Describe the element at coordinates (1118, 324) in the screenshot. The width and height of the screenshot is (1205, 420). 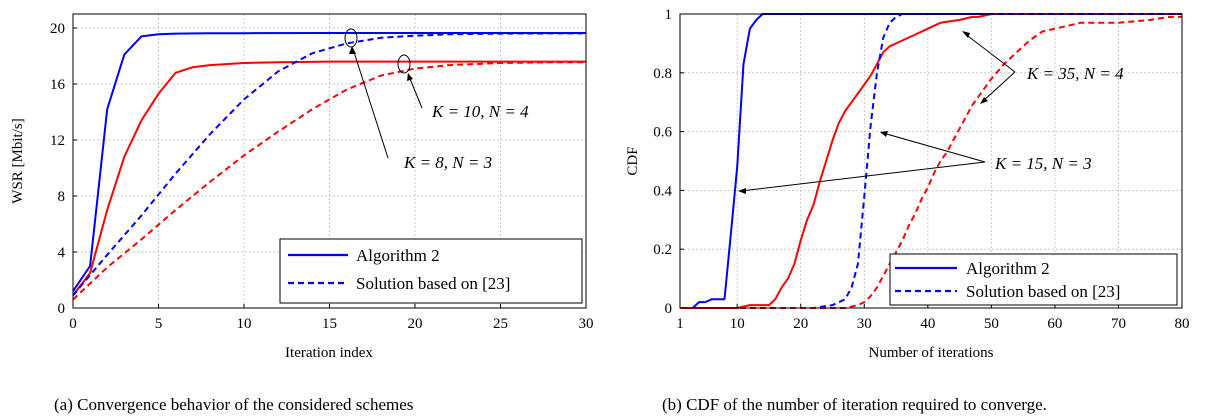
I see `chart-b-xtick-label: 70` at that location.